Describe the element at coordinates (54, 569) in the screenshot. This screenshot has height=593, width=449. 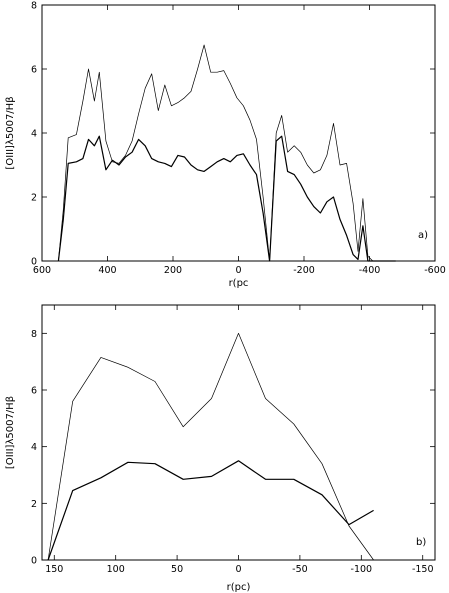
I see `x-tick-label: 150` at that location.